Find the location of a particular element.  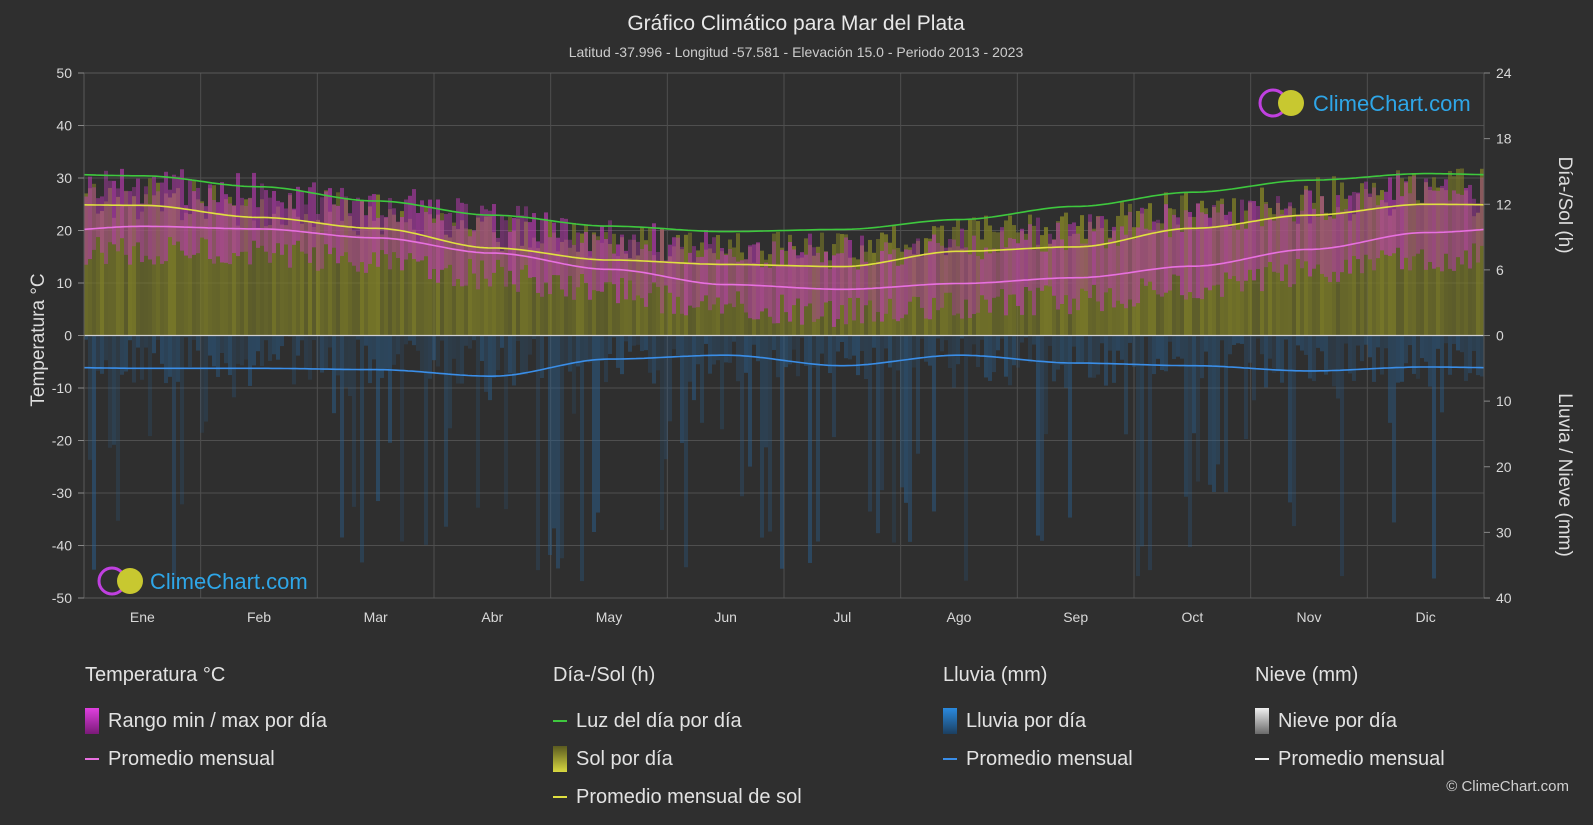

chart-title: Gráfico Climático para Mar del Plata is located at coordinates (796, 23).